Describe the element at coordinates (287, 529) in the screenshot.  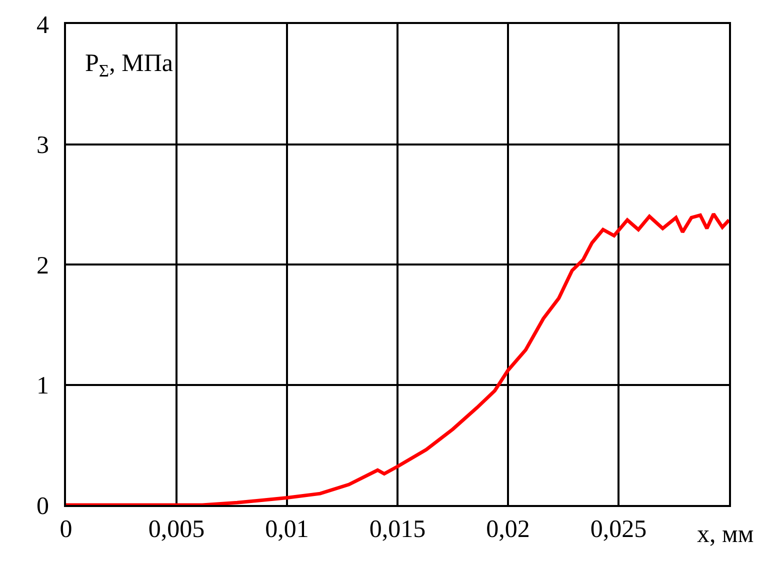
I see `x-tick-label: 0,01` at that location.